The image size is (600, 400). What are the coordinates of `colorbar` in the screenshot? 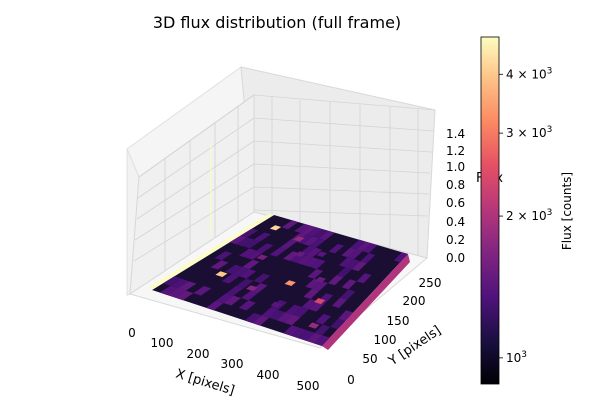 It's located at (490, 210).